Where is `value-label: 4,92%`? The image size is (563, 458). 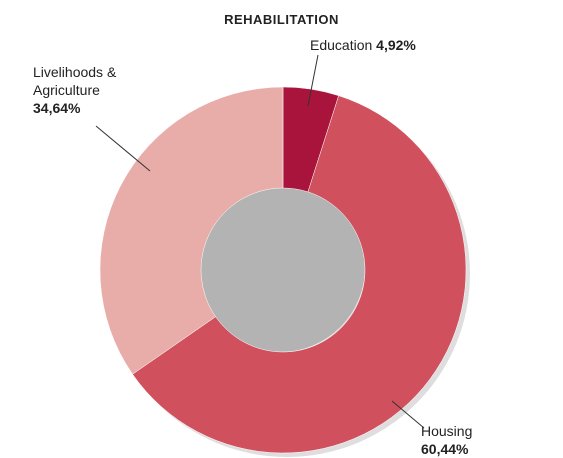
value-label: 4,92% is located at coordinates (396, 45).